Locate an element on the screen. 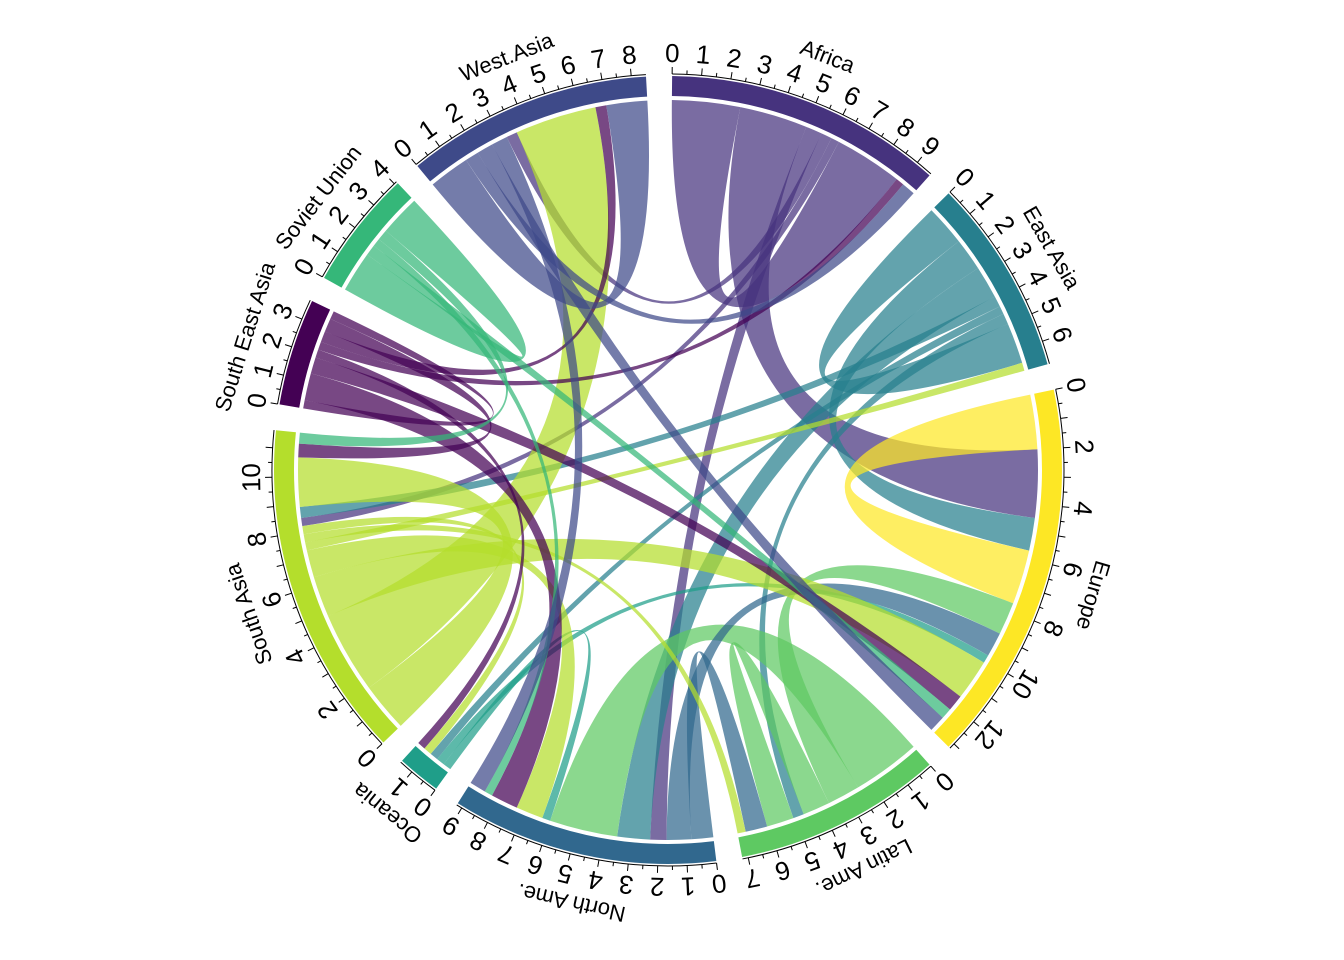  sector-oceania-track is located at coordinates (425, 767).